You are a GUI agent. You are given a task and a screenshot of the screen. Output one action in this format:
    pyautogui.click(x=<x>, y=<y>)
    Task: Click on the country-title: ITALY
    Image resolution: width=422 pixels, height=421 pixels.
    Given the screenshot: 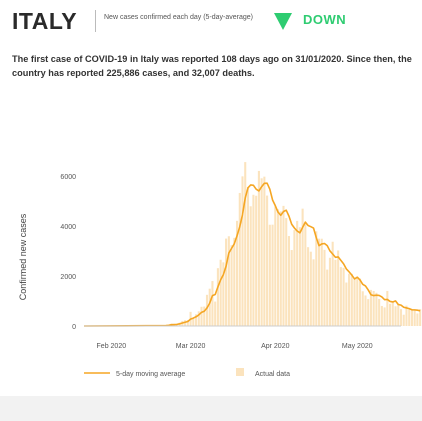 What is the action you would take?
    pyautogui.click(x=45, y=21)
    